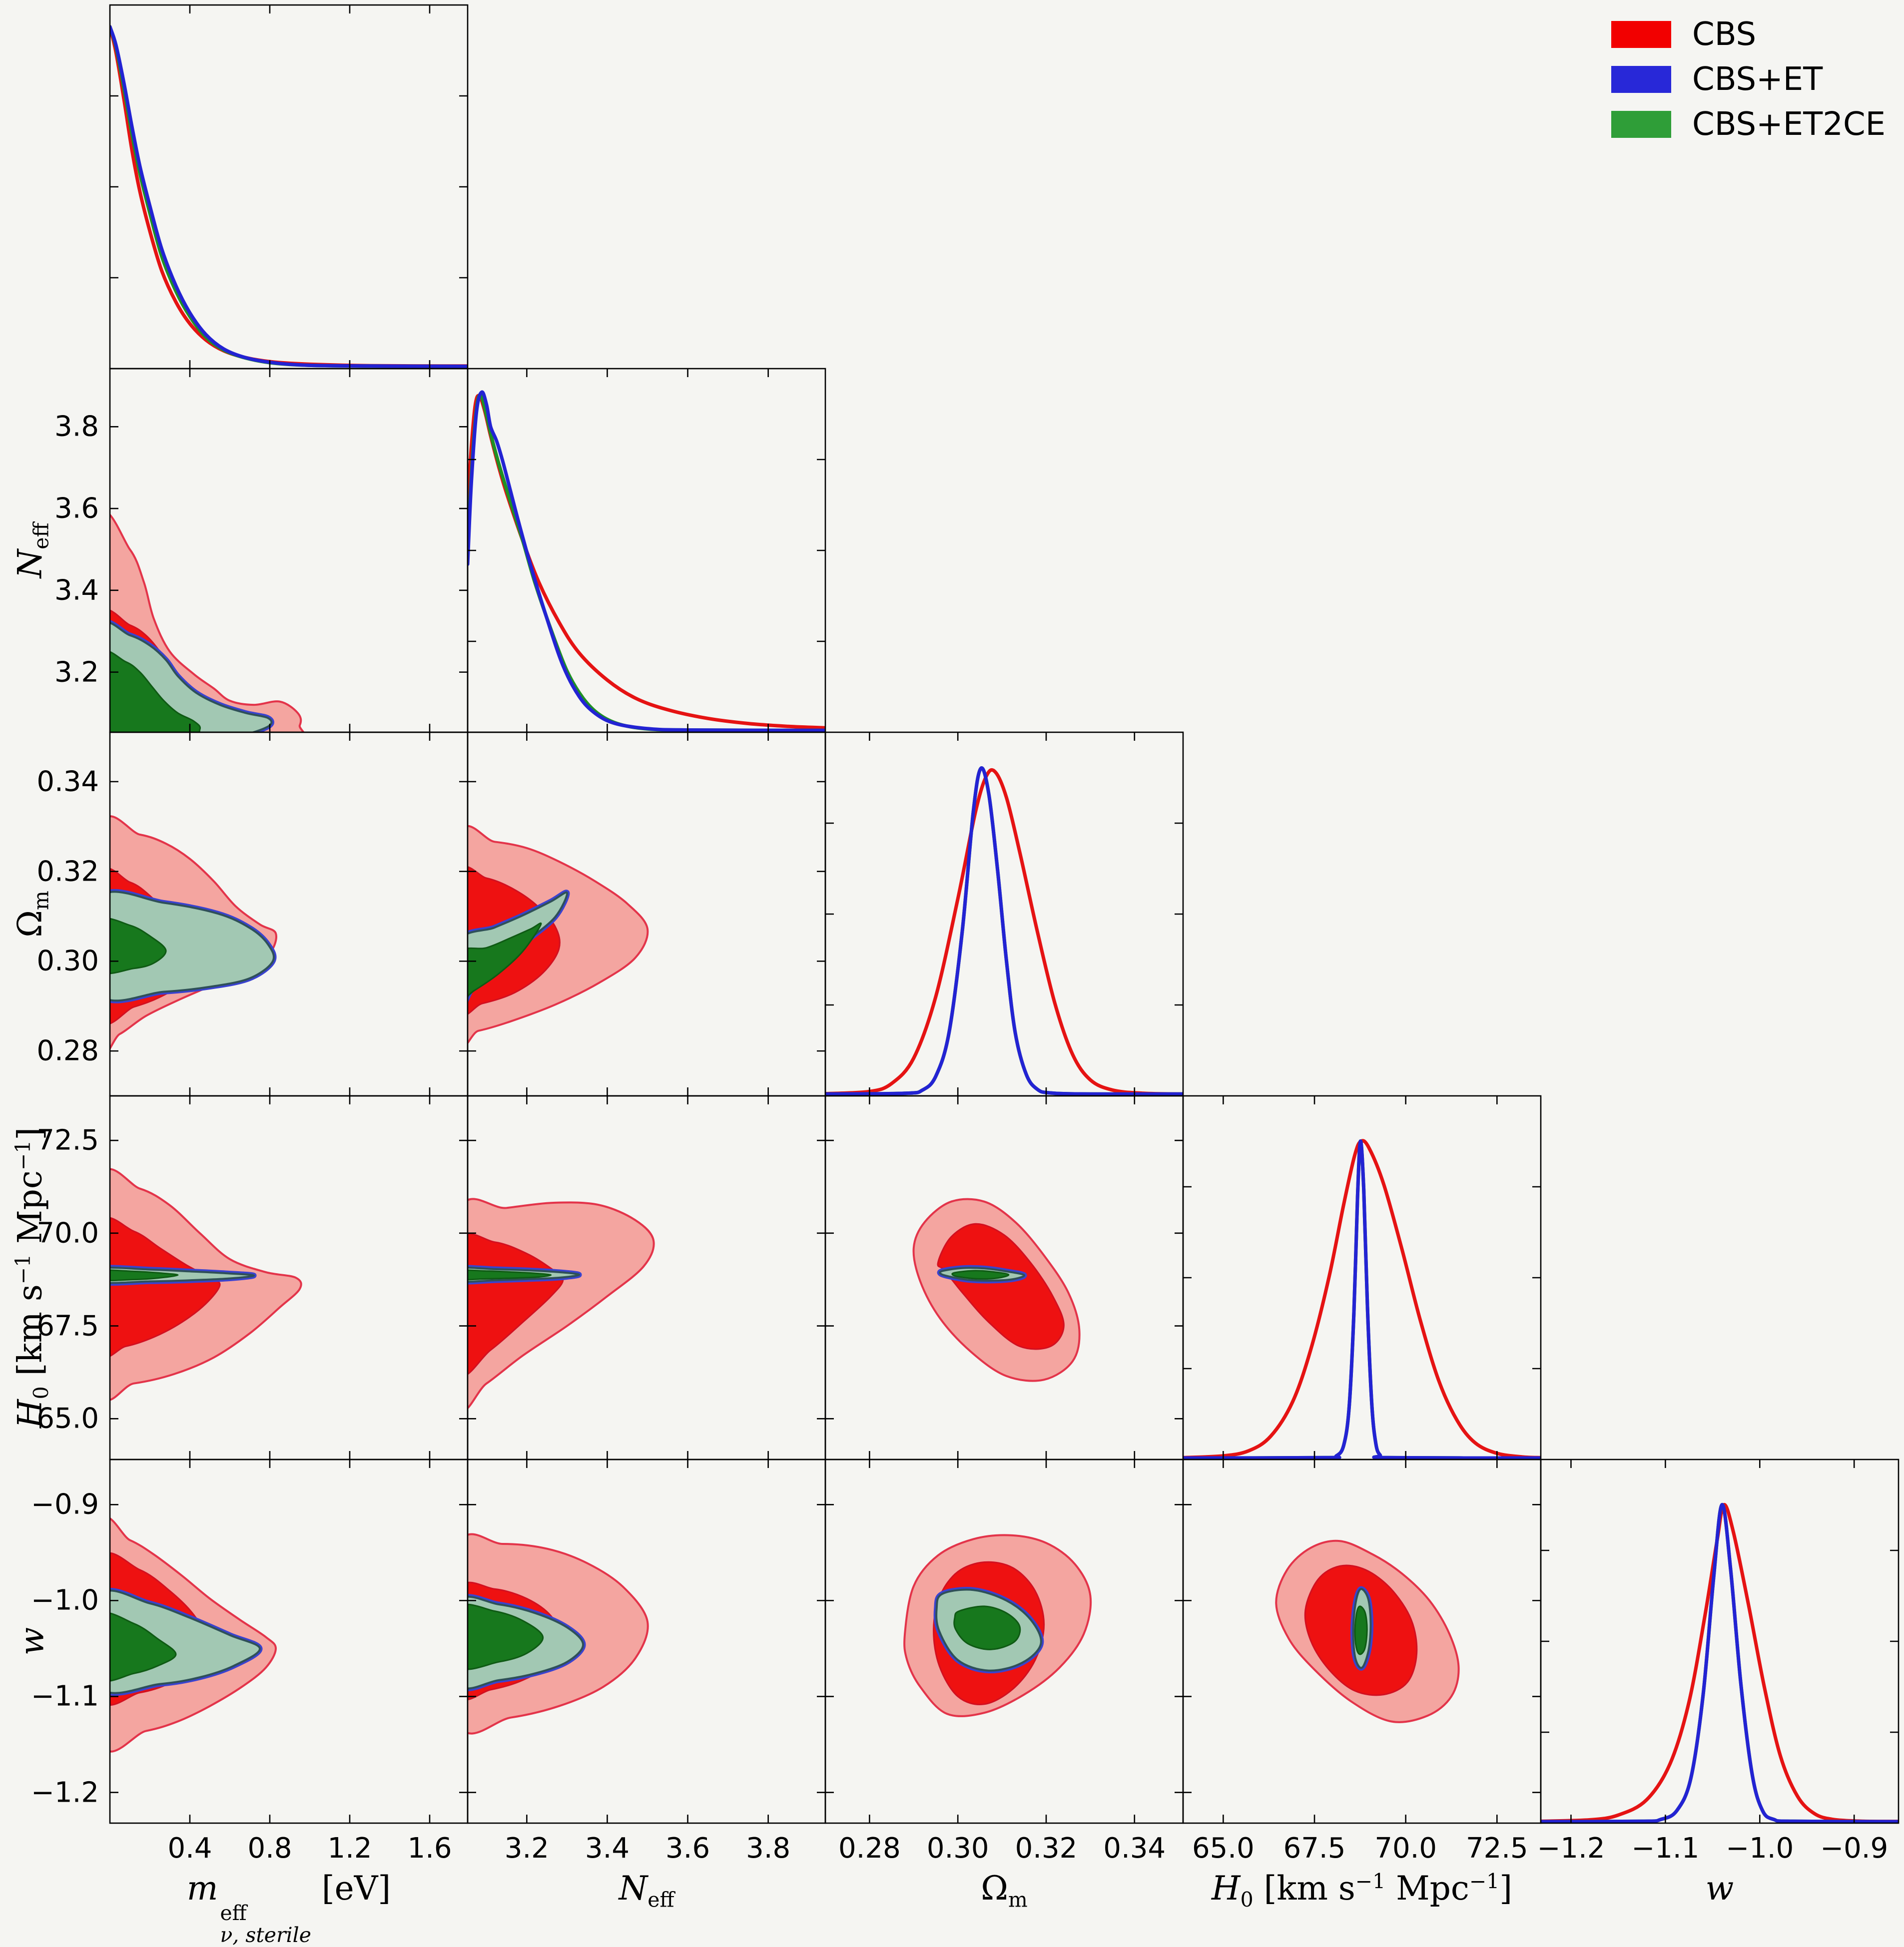  Describe the element at coordinates (190, 1848) in the screenshot. I see `x-tick-label-mnu: 0.4` at that location.